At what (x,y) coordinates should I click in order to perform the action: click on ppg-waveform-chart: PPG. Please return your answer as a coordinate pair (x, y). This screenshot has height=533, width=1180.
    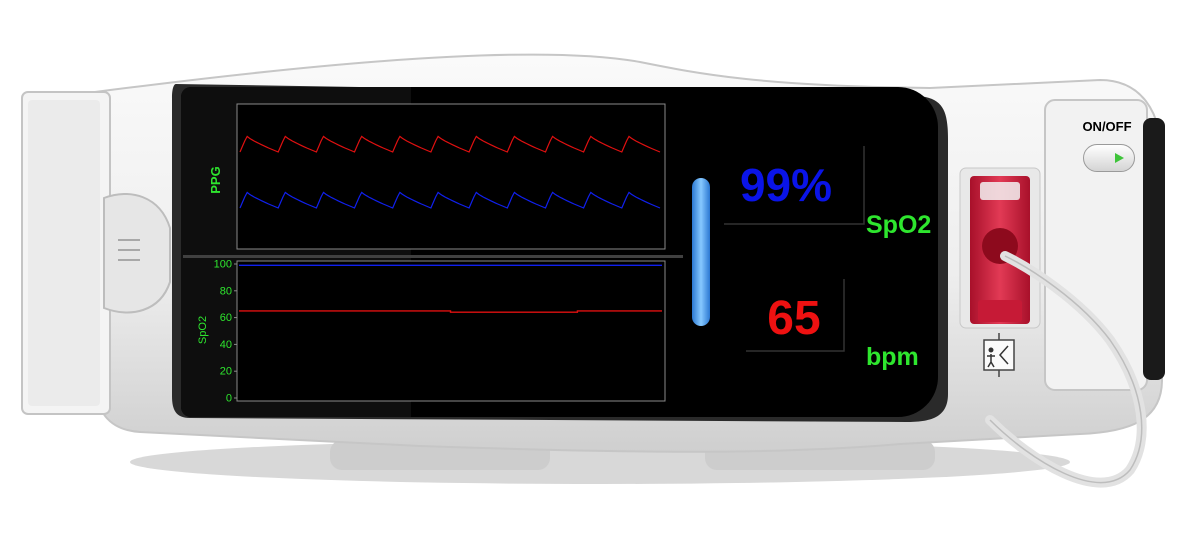
    Looking at the image, I should click on (437, 176).